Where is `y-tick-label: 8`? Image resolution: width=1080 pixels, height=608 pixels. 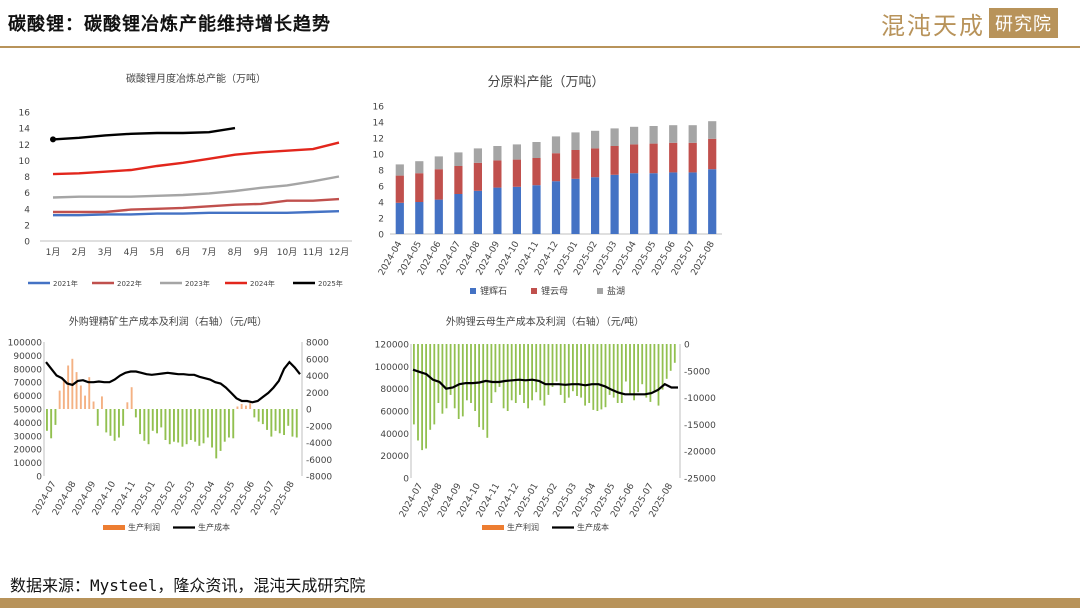
y-tick-label: 8 is located at coordinates (381, 172).